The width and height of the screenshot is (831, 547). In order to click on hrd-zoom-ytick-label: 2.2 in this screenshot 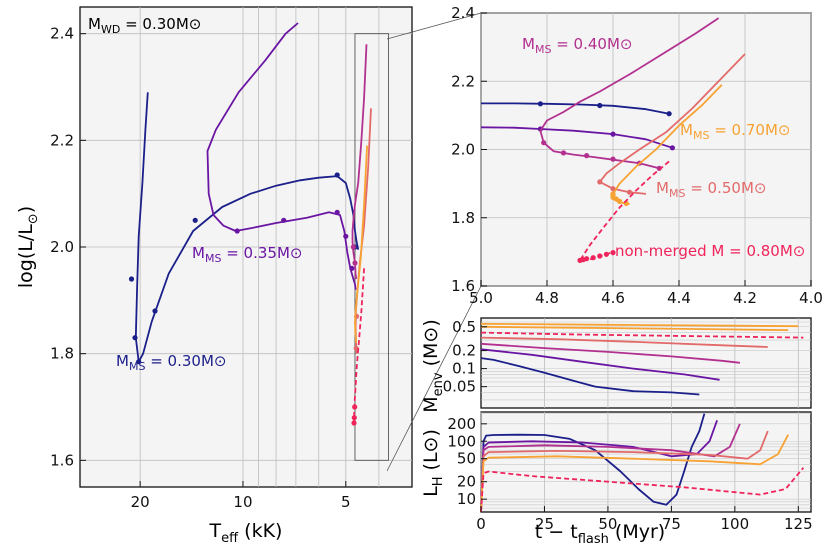, I will do `click(463, 81)`.